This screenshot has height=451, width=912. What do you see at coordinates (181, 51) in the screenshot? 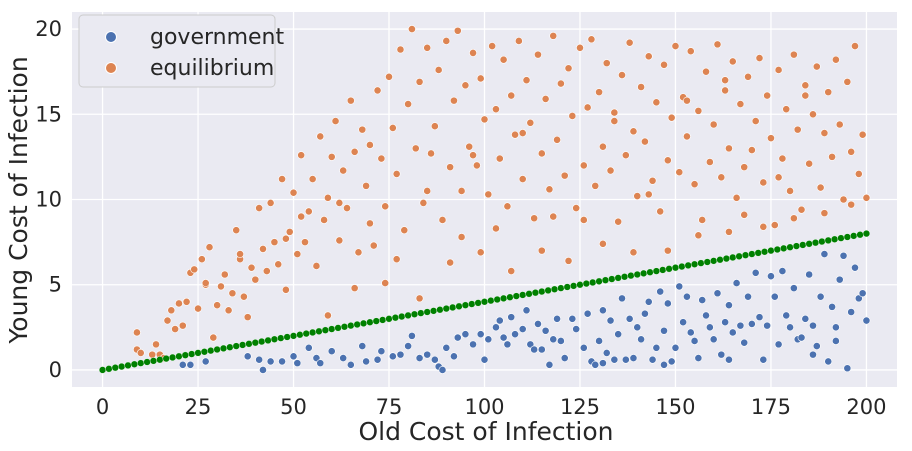
I see `legend: government equilibrium` at bounding box center [181, 51].